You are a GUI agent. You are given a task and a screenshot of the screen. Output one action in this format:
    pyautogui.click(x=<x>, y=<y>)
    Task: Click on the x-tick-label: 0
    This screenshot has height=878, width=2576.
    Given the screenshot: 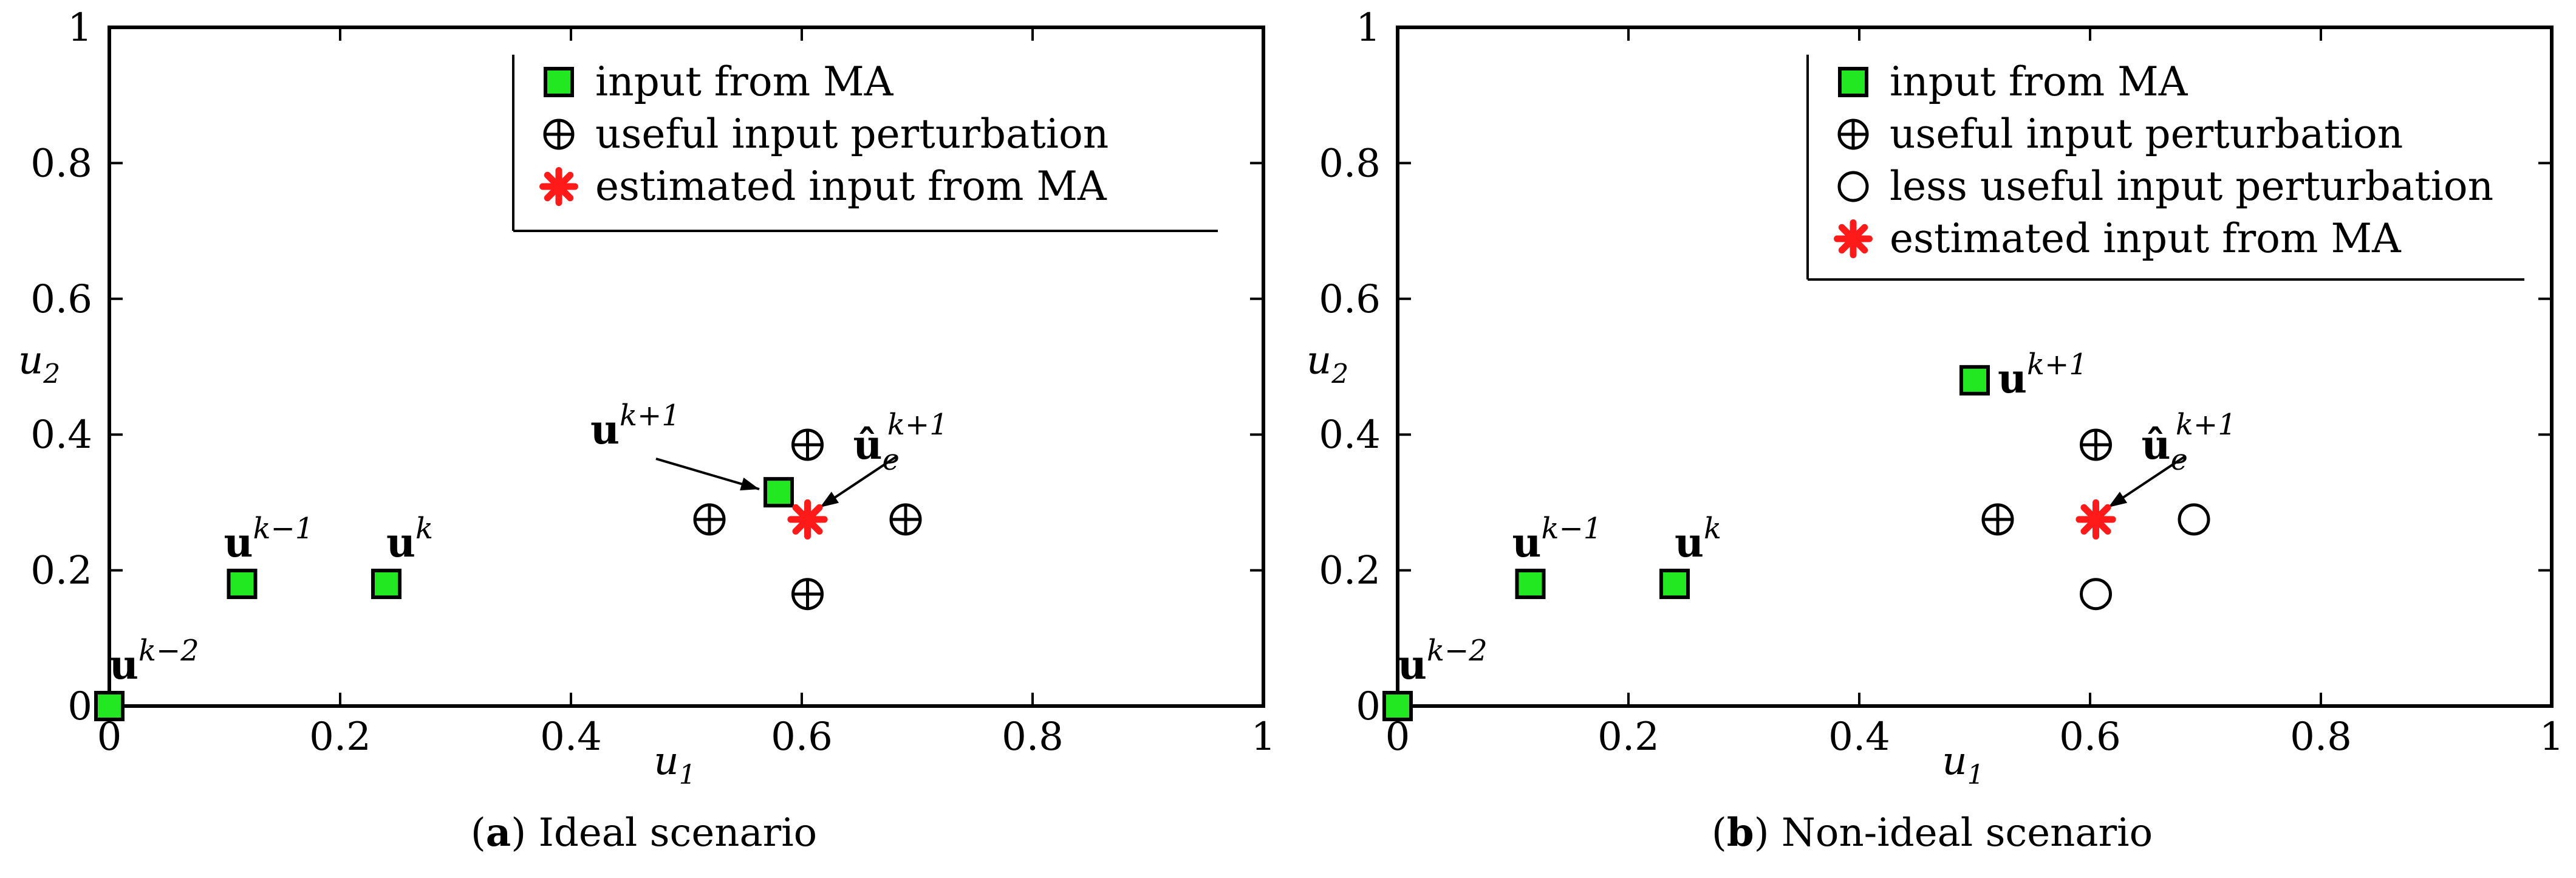 What is the action you would take?
    pyautogui.click(x=1397, y=737)
    